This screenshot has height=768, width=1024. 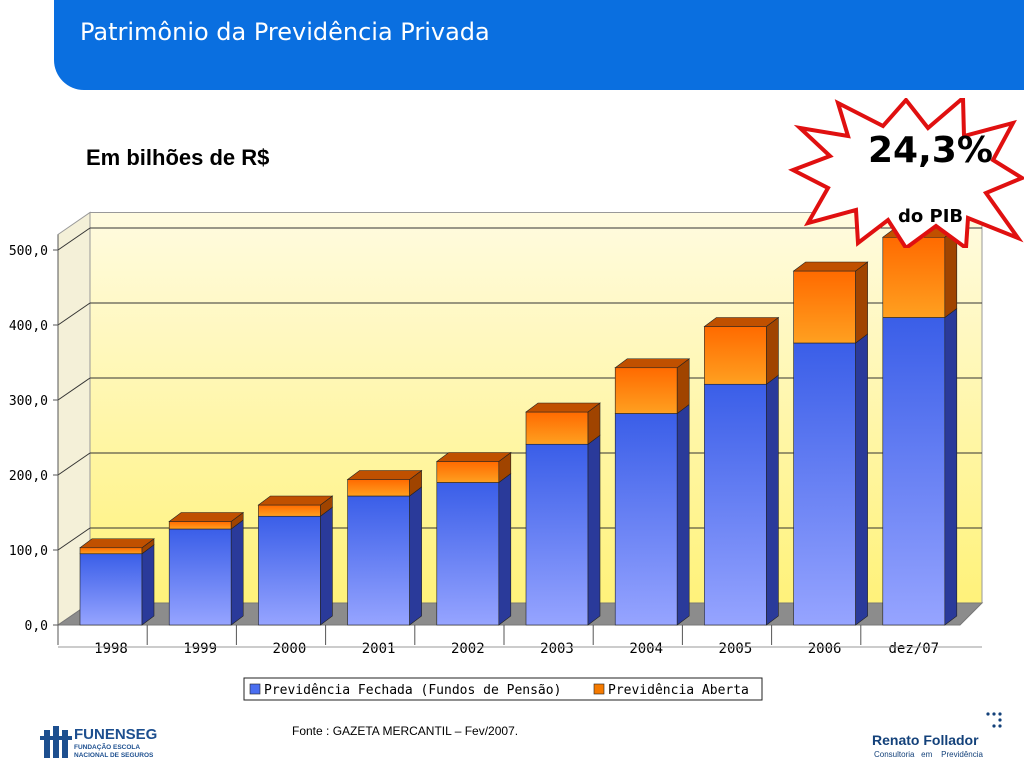 I want to click on x-tick-label: 2006, so click(x=825, y=649).